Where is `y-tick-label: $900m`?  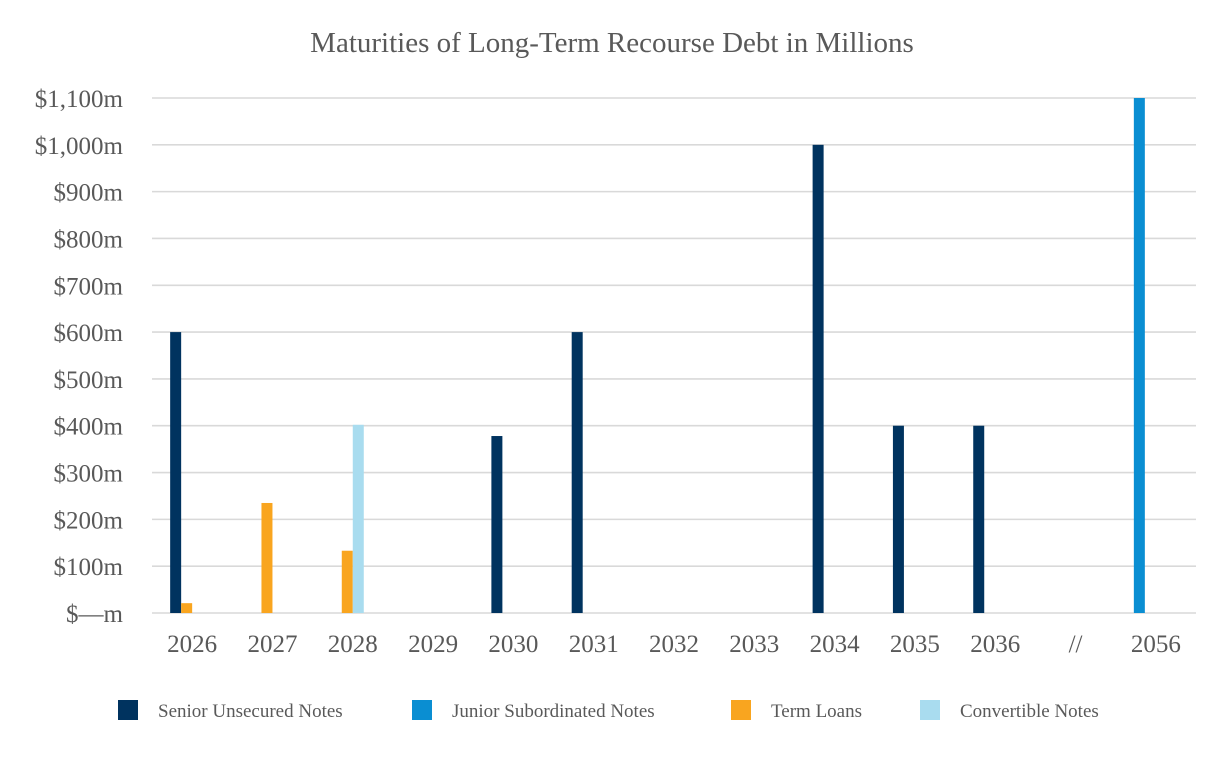 y-tick-label: $900m is located at coordinates (89, 193).